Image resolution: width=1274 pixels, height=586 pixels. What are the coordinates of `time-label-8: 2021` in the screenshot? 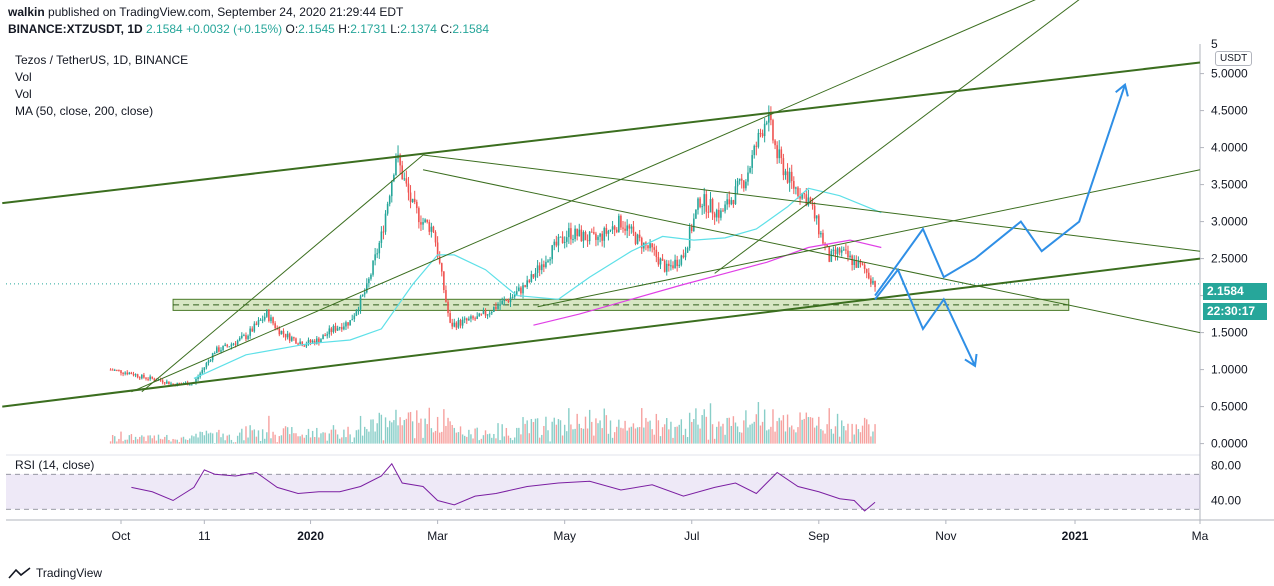 It's located at (1075, 536).